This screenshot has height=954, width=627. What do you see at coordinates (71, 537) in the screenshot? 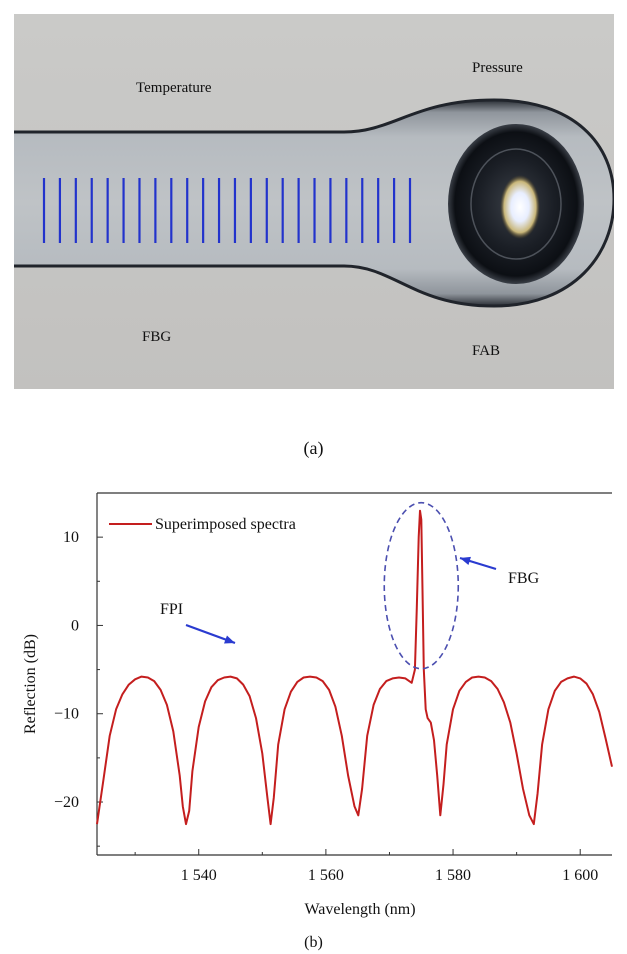
I see `y-tick-label: 10` at bounding box center [71, 537].